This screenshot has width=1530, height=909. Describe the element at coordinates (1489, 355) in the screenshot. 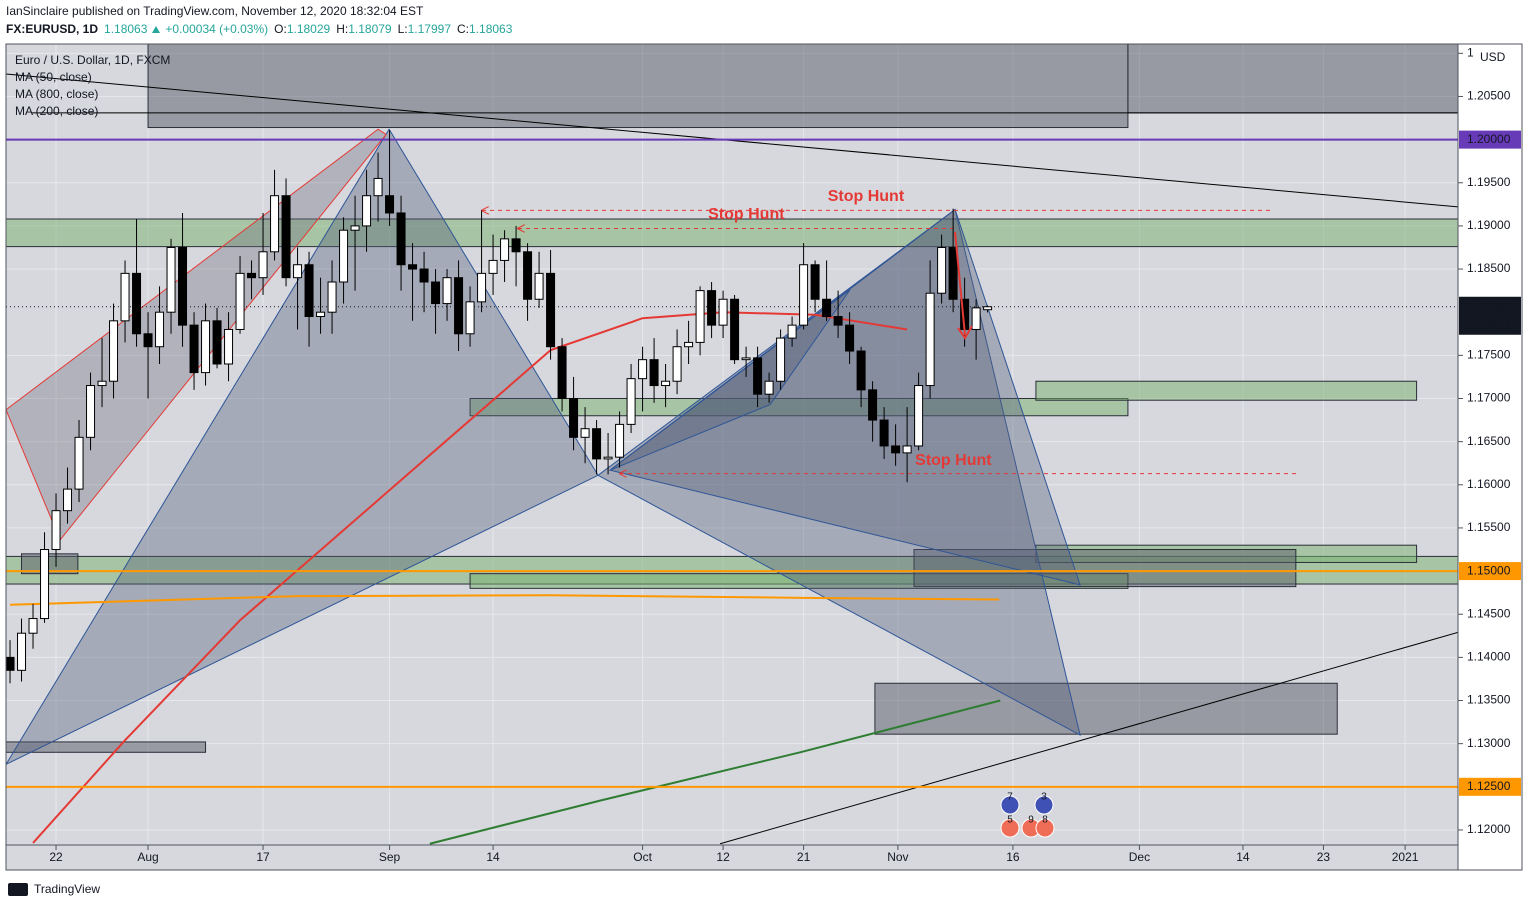

I see `y-tick-label: 1.17500` at that location.